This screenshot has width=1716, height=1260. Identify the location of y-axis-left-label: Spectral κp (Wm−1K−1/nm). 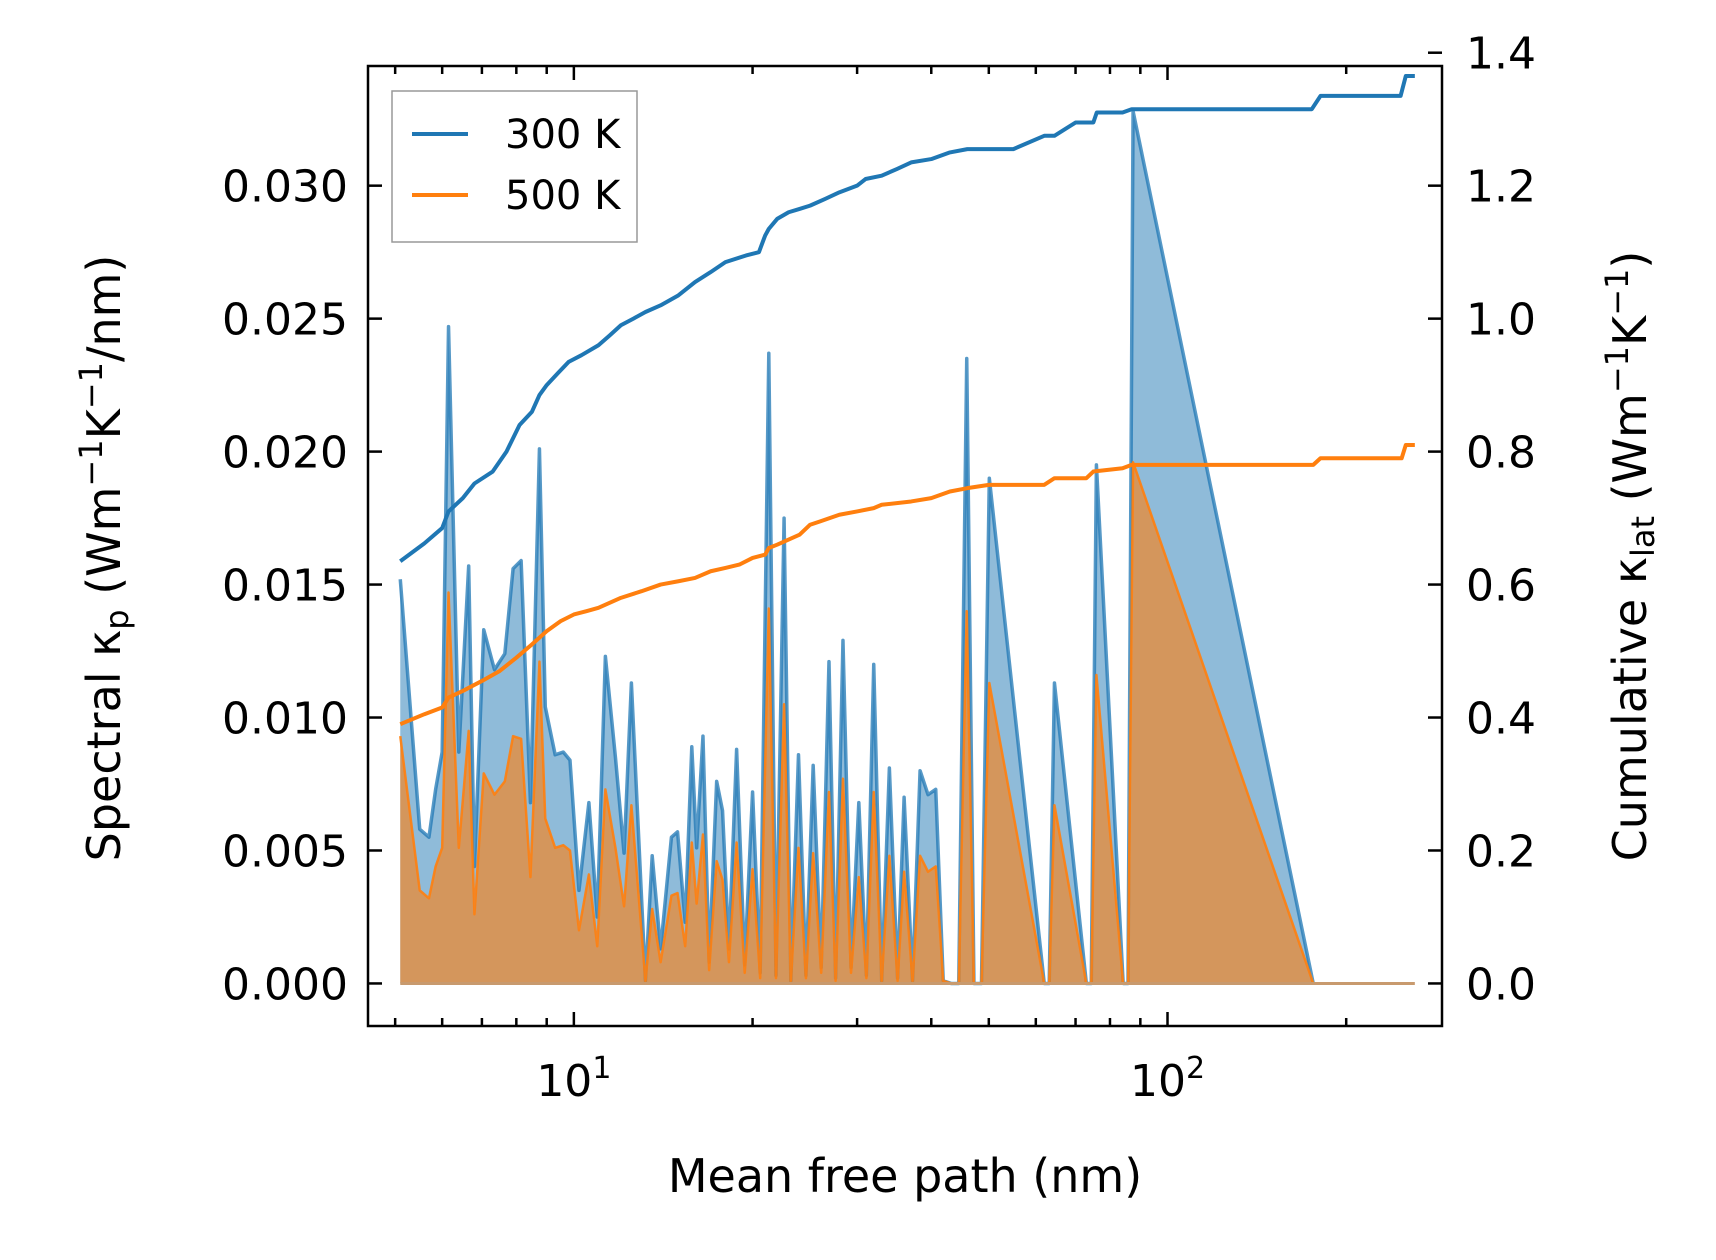
(104, 558).